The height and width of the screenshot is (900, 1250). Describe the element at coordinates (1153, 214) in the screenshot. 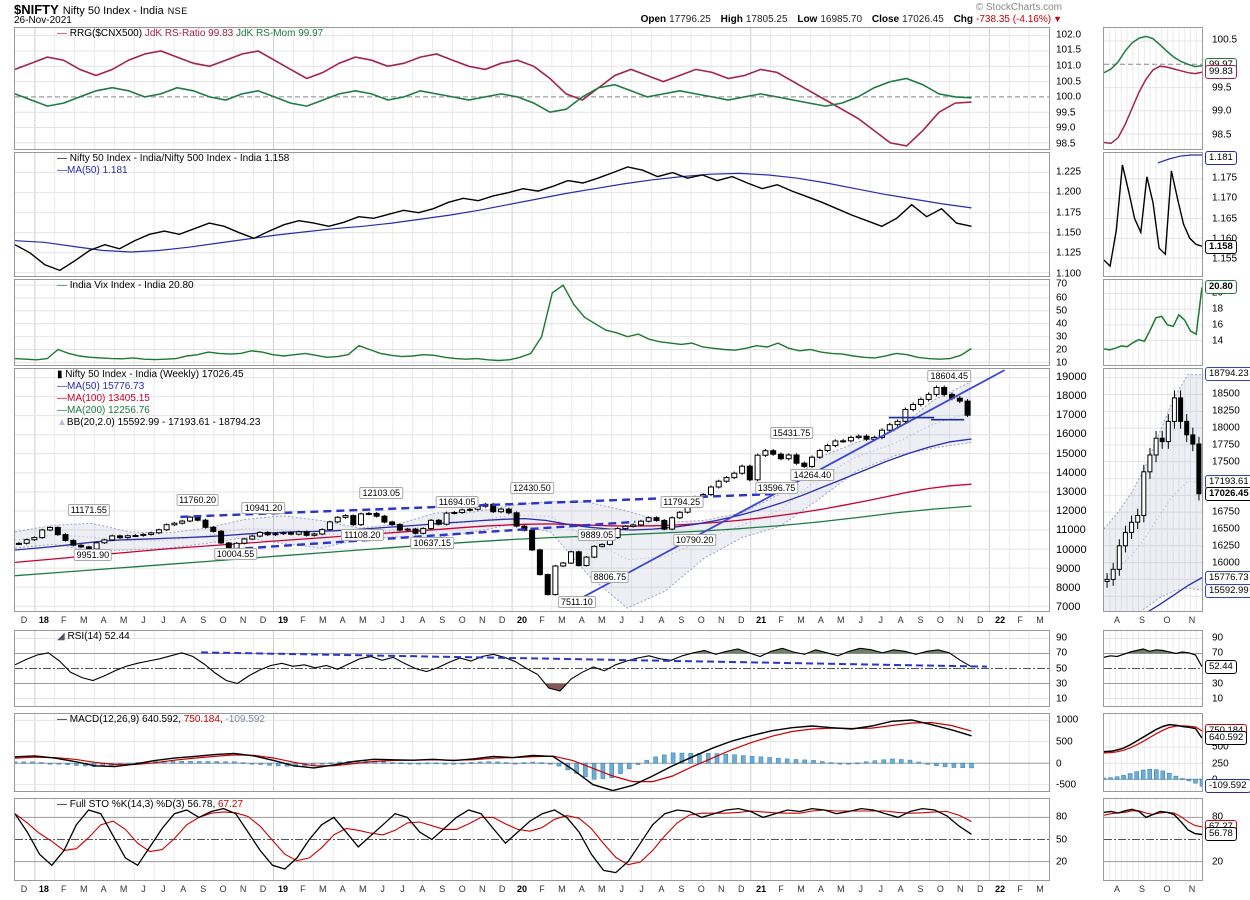

I see `panel-ratio-zoom` at that location.